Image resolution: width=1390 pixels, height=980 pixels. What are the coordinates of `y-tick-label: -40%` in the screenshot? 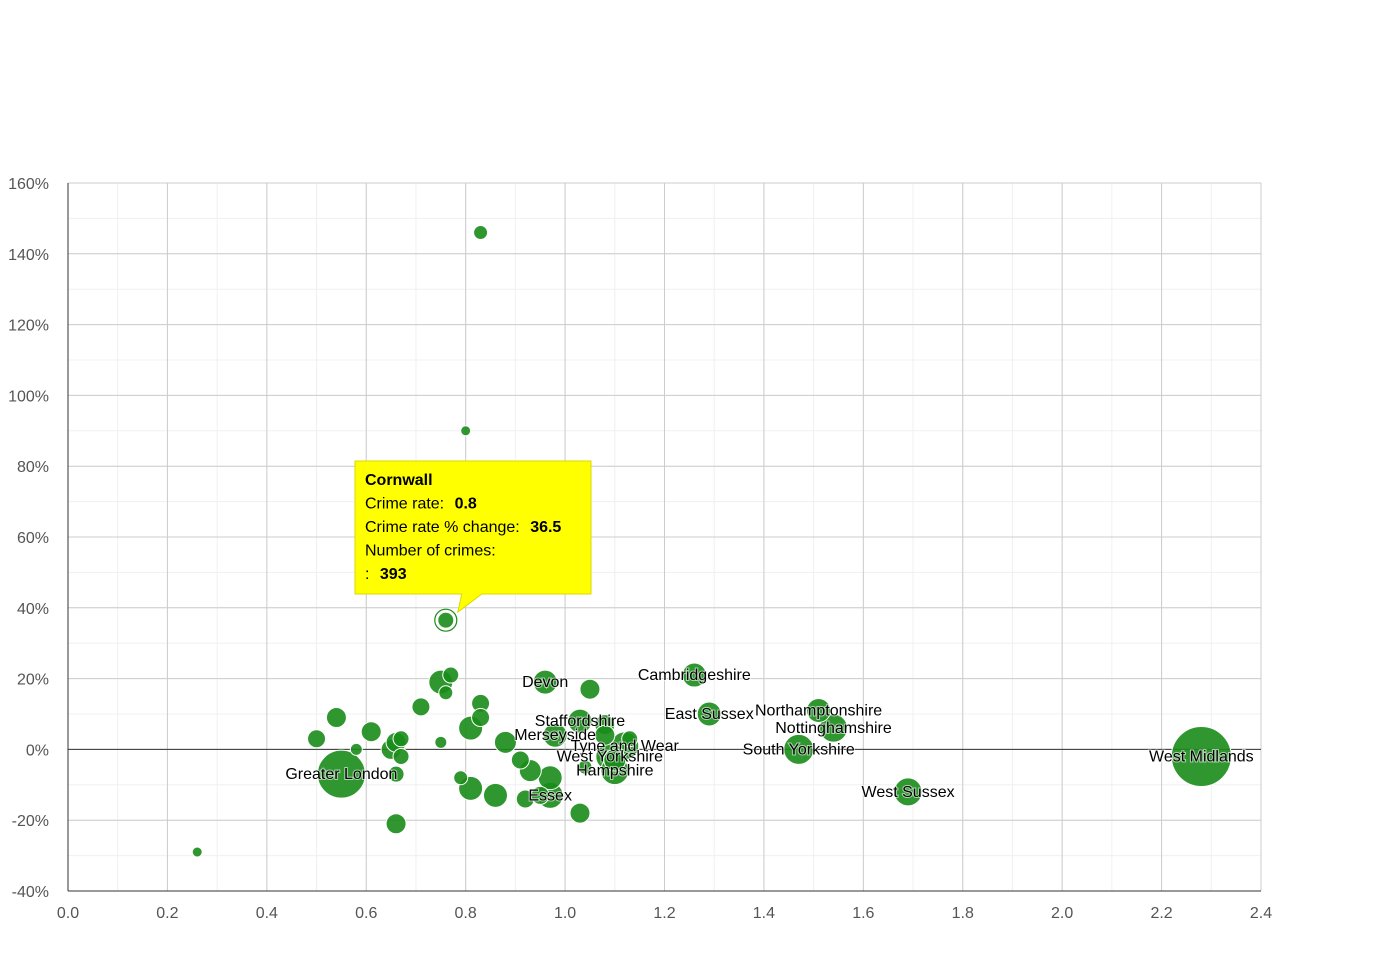 It's located at (30, 892).